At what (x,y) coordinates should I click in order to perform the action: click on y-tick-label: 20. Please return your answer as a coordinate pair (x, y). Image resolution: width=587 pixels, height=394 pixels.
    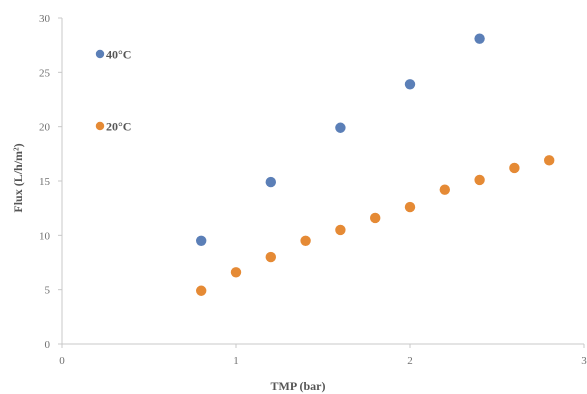
    Looking at the image, I should click on (45, 128).